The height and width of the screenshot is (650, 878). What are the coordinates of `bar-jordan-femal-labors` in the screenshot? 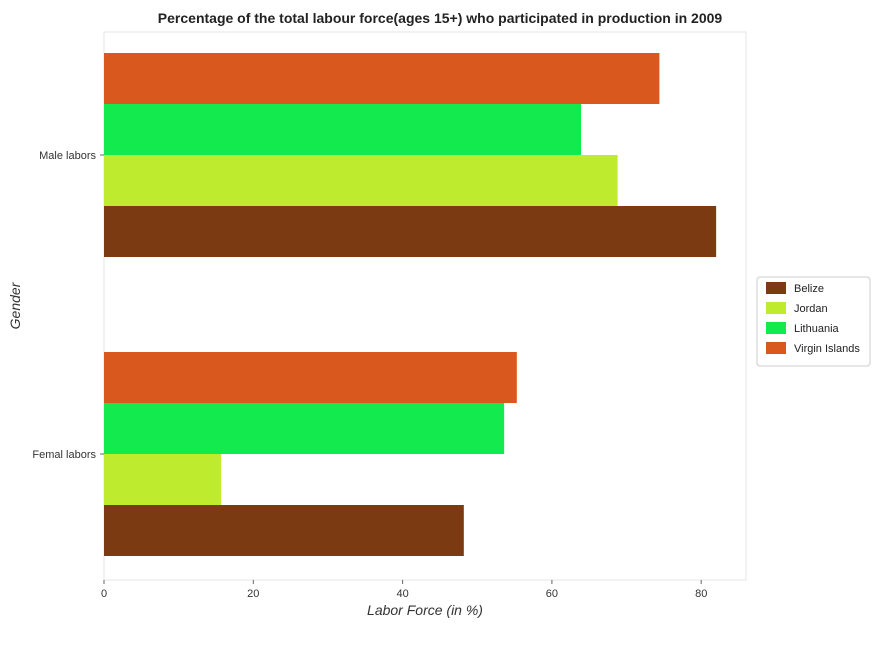 It's located at (163, 479).